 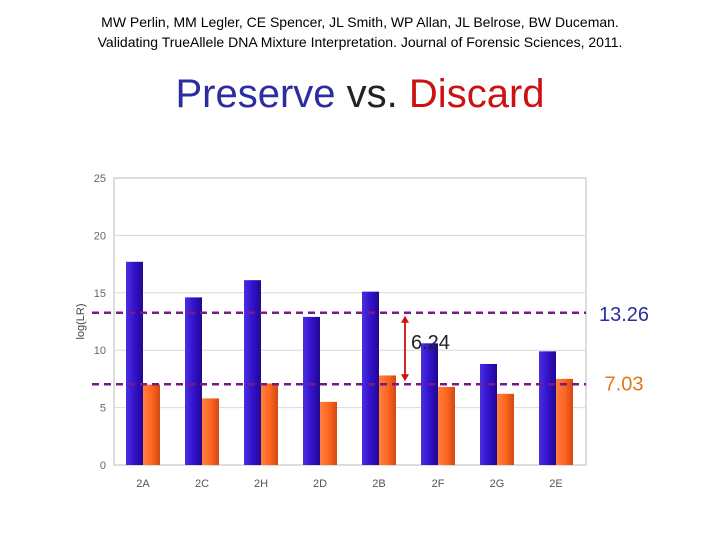 I want to click on reference-line-label: 7.03, so click(x=624, y=384).